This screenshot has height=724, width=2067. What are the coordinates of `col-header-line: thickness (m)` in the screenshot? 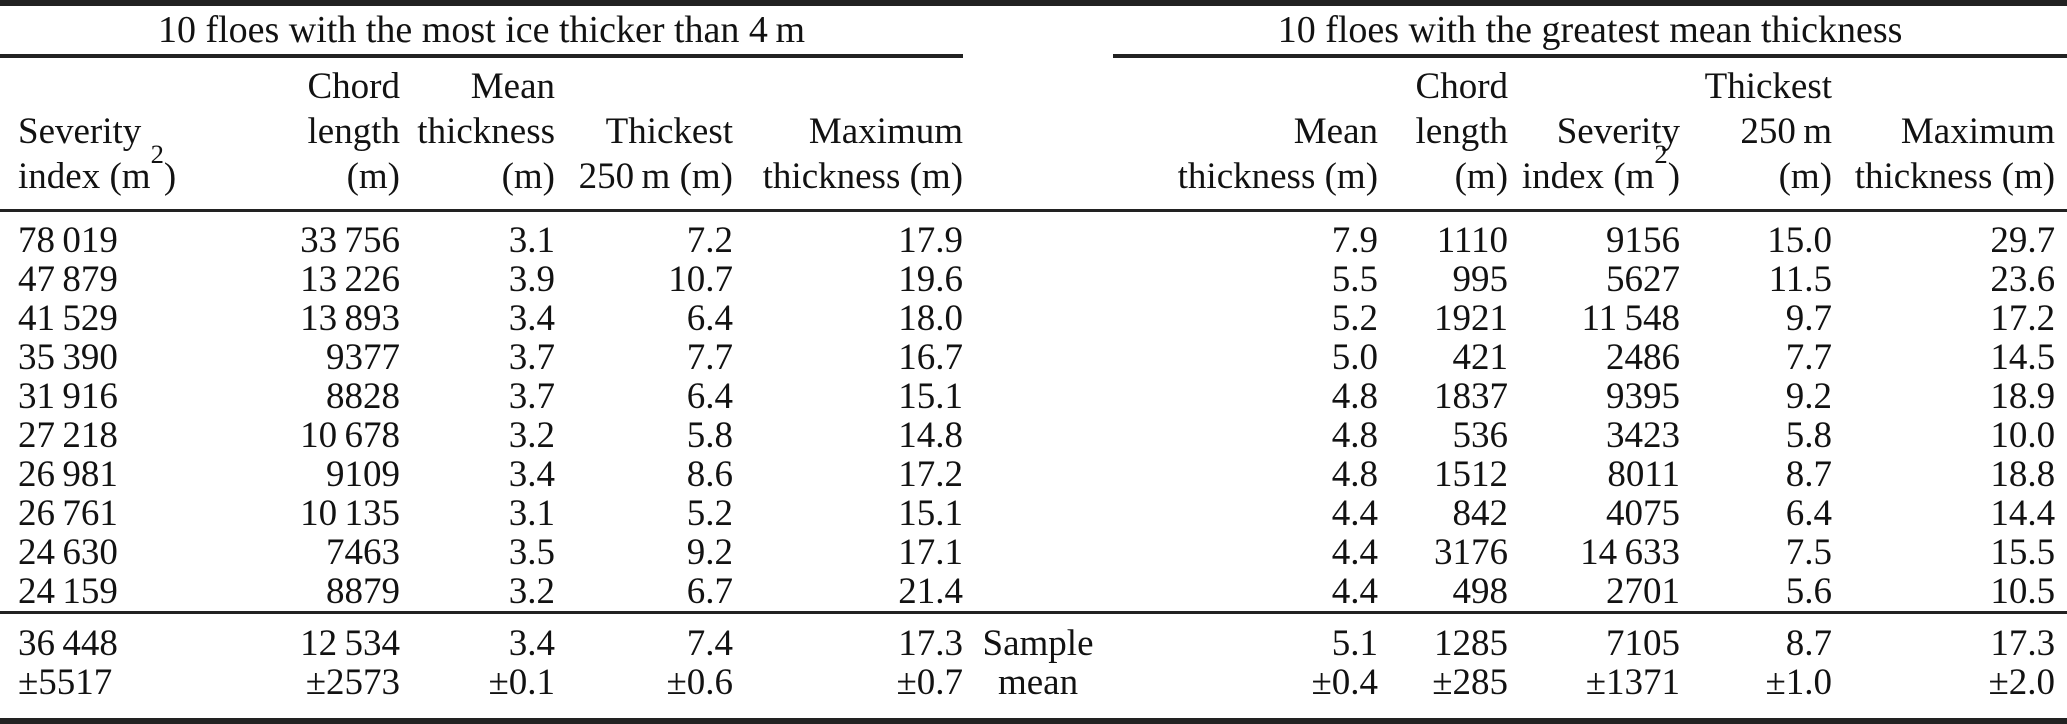 It's located at (486, 154).